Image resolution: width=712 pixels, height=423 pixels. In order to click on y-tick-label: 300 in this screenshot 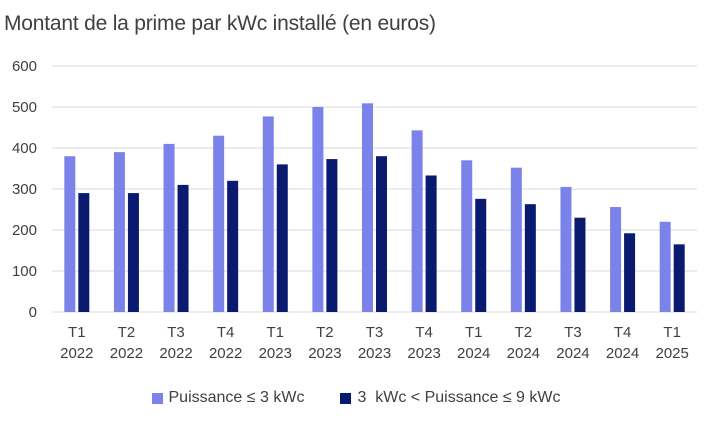, I will do `click(24, 189)`.